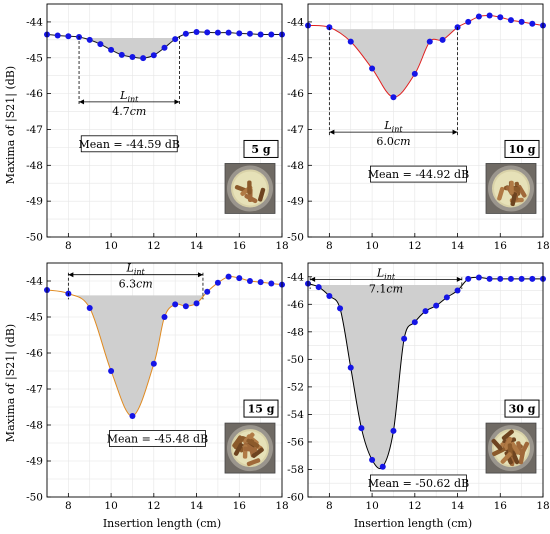  I want to click on data-line, so click(425, 56).